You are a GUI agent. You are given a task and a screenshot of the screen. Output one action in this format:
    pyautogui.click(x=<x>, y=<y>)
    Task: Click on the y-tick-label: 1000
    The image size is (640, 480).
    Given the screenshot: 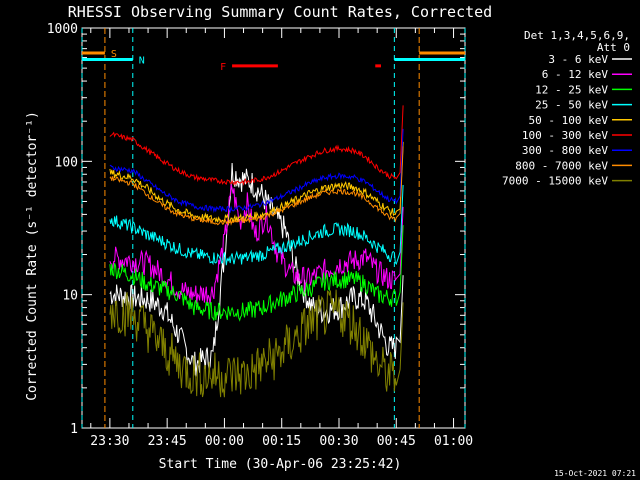 What is the action you would take?
    pyautogui.click(x=62, y=29)
    